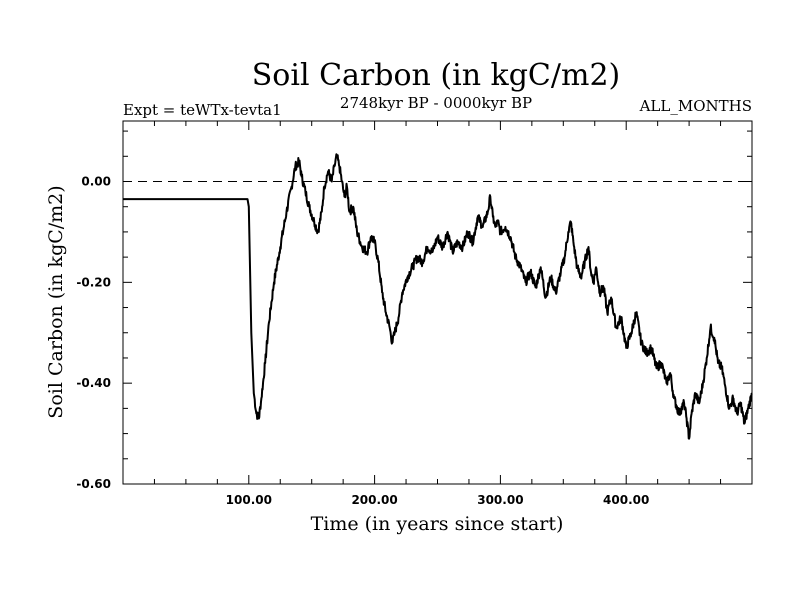 The width and height of the screenshot is (800, 605). What do you see at coordinates (202, 110) in the screenshot?
I see `chart-subtitle-left: Expt = teWTx-tevta1` at bounding box center [202, 110].